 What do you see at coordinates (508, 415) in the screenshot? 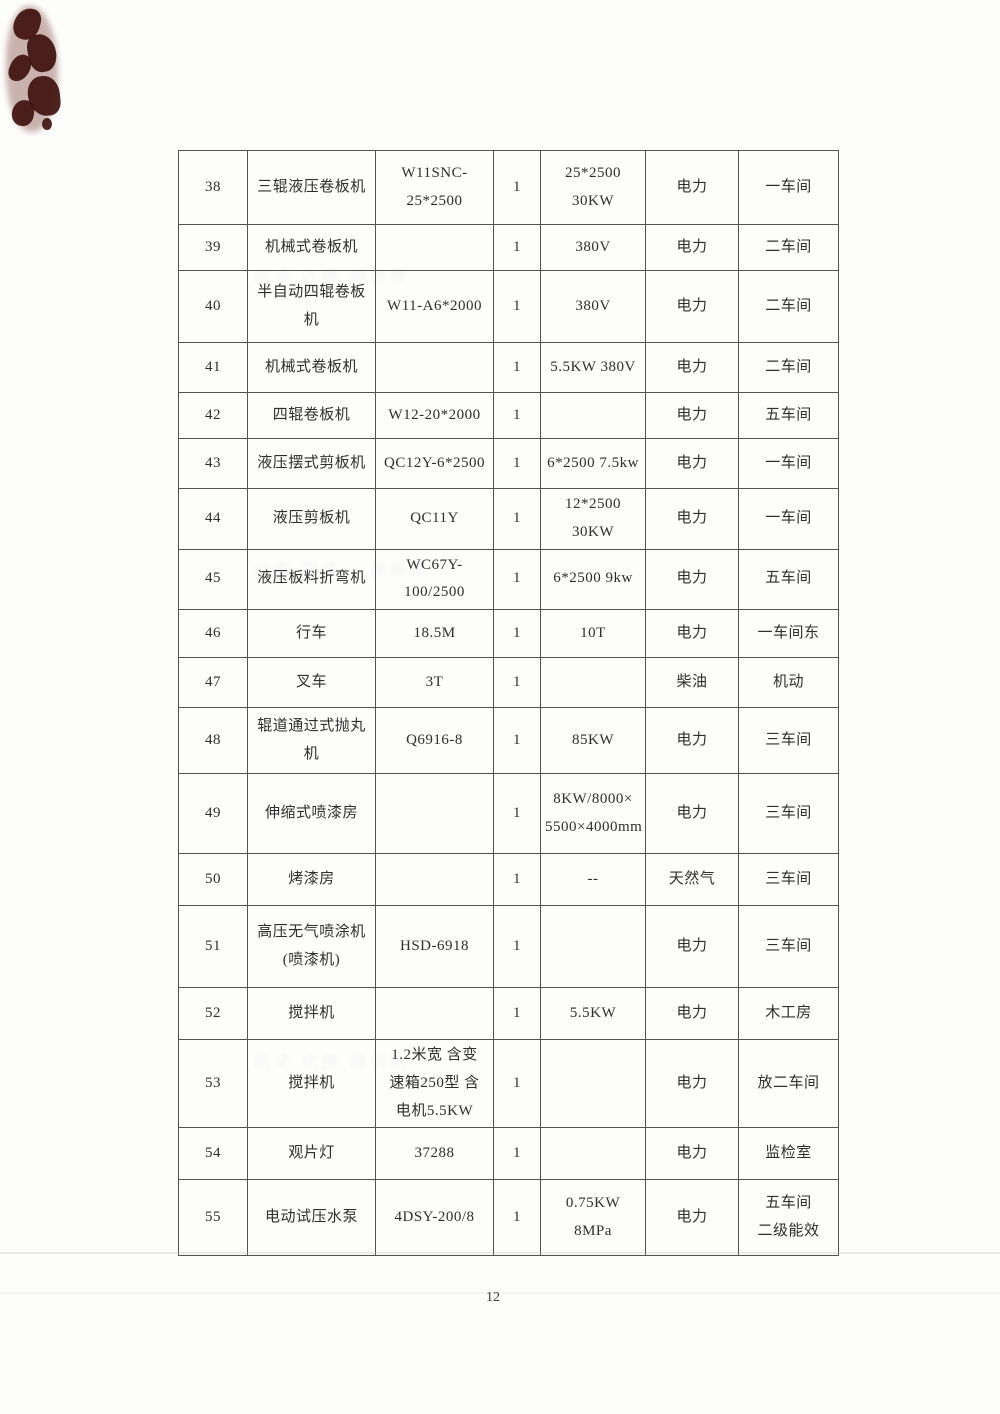
I see `table-row: 42 四辊卷板机 W12-20*2000 1 电力 五车间` at bounding box center [508, 415].